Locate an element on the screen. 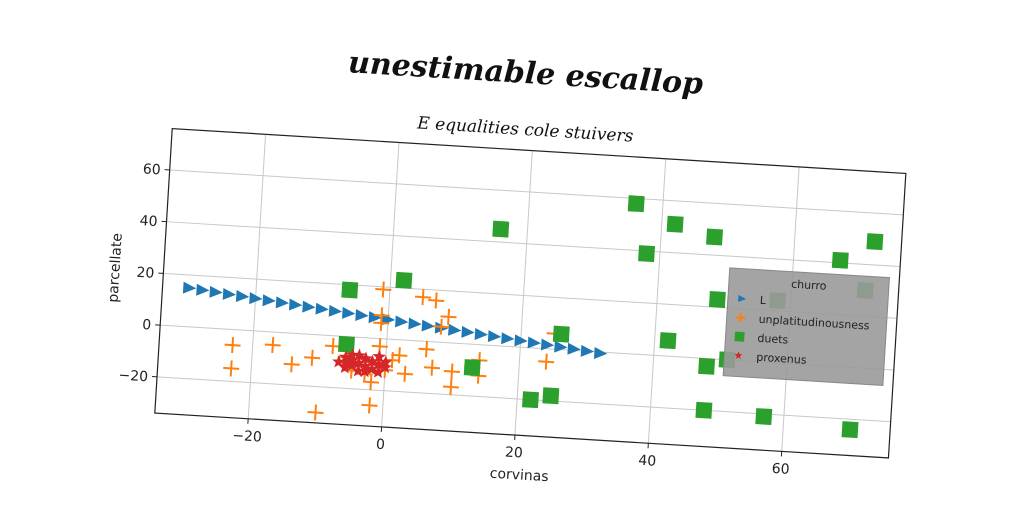 The height and width of the screenshot is (512, 1024). chart-subtitle: E equalities cole stuivers is located at coordinates (525, 129).